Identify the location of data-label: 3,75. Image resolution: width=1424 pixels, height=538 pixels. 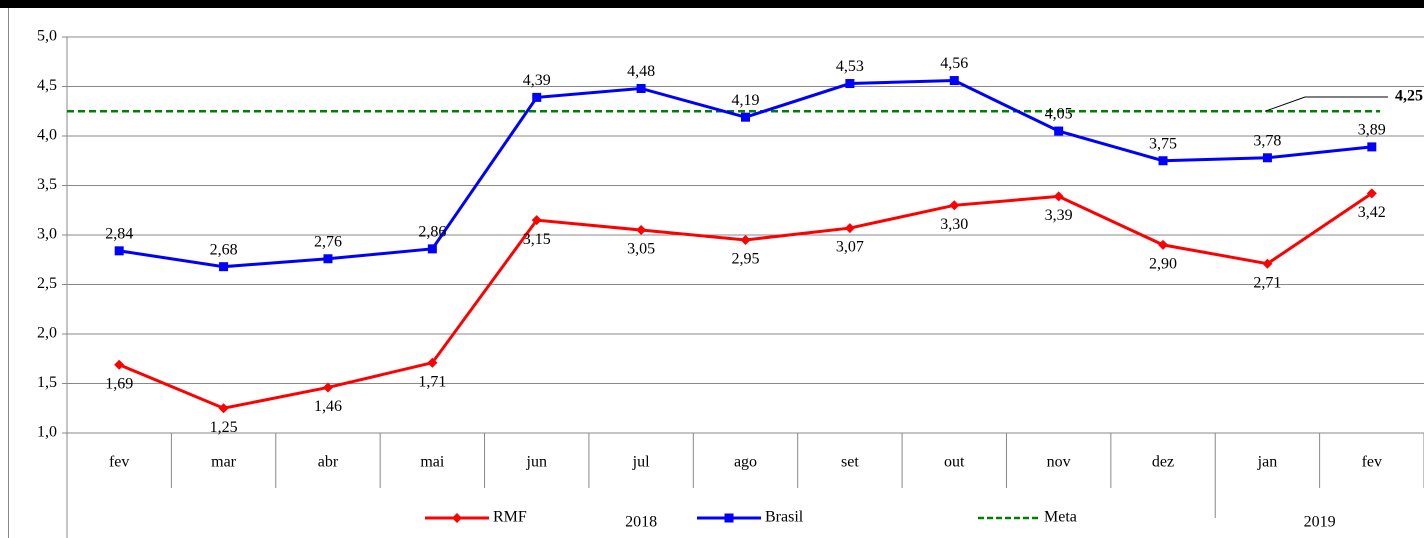
(1163, 143).